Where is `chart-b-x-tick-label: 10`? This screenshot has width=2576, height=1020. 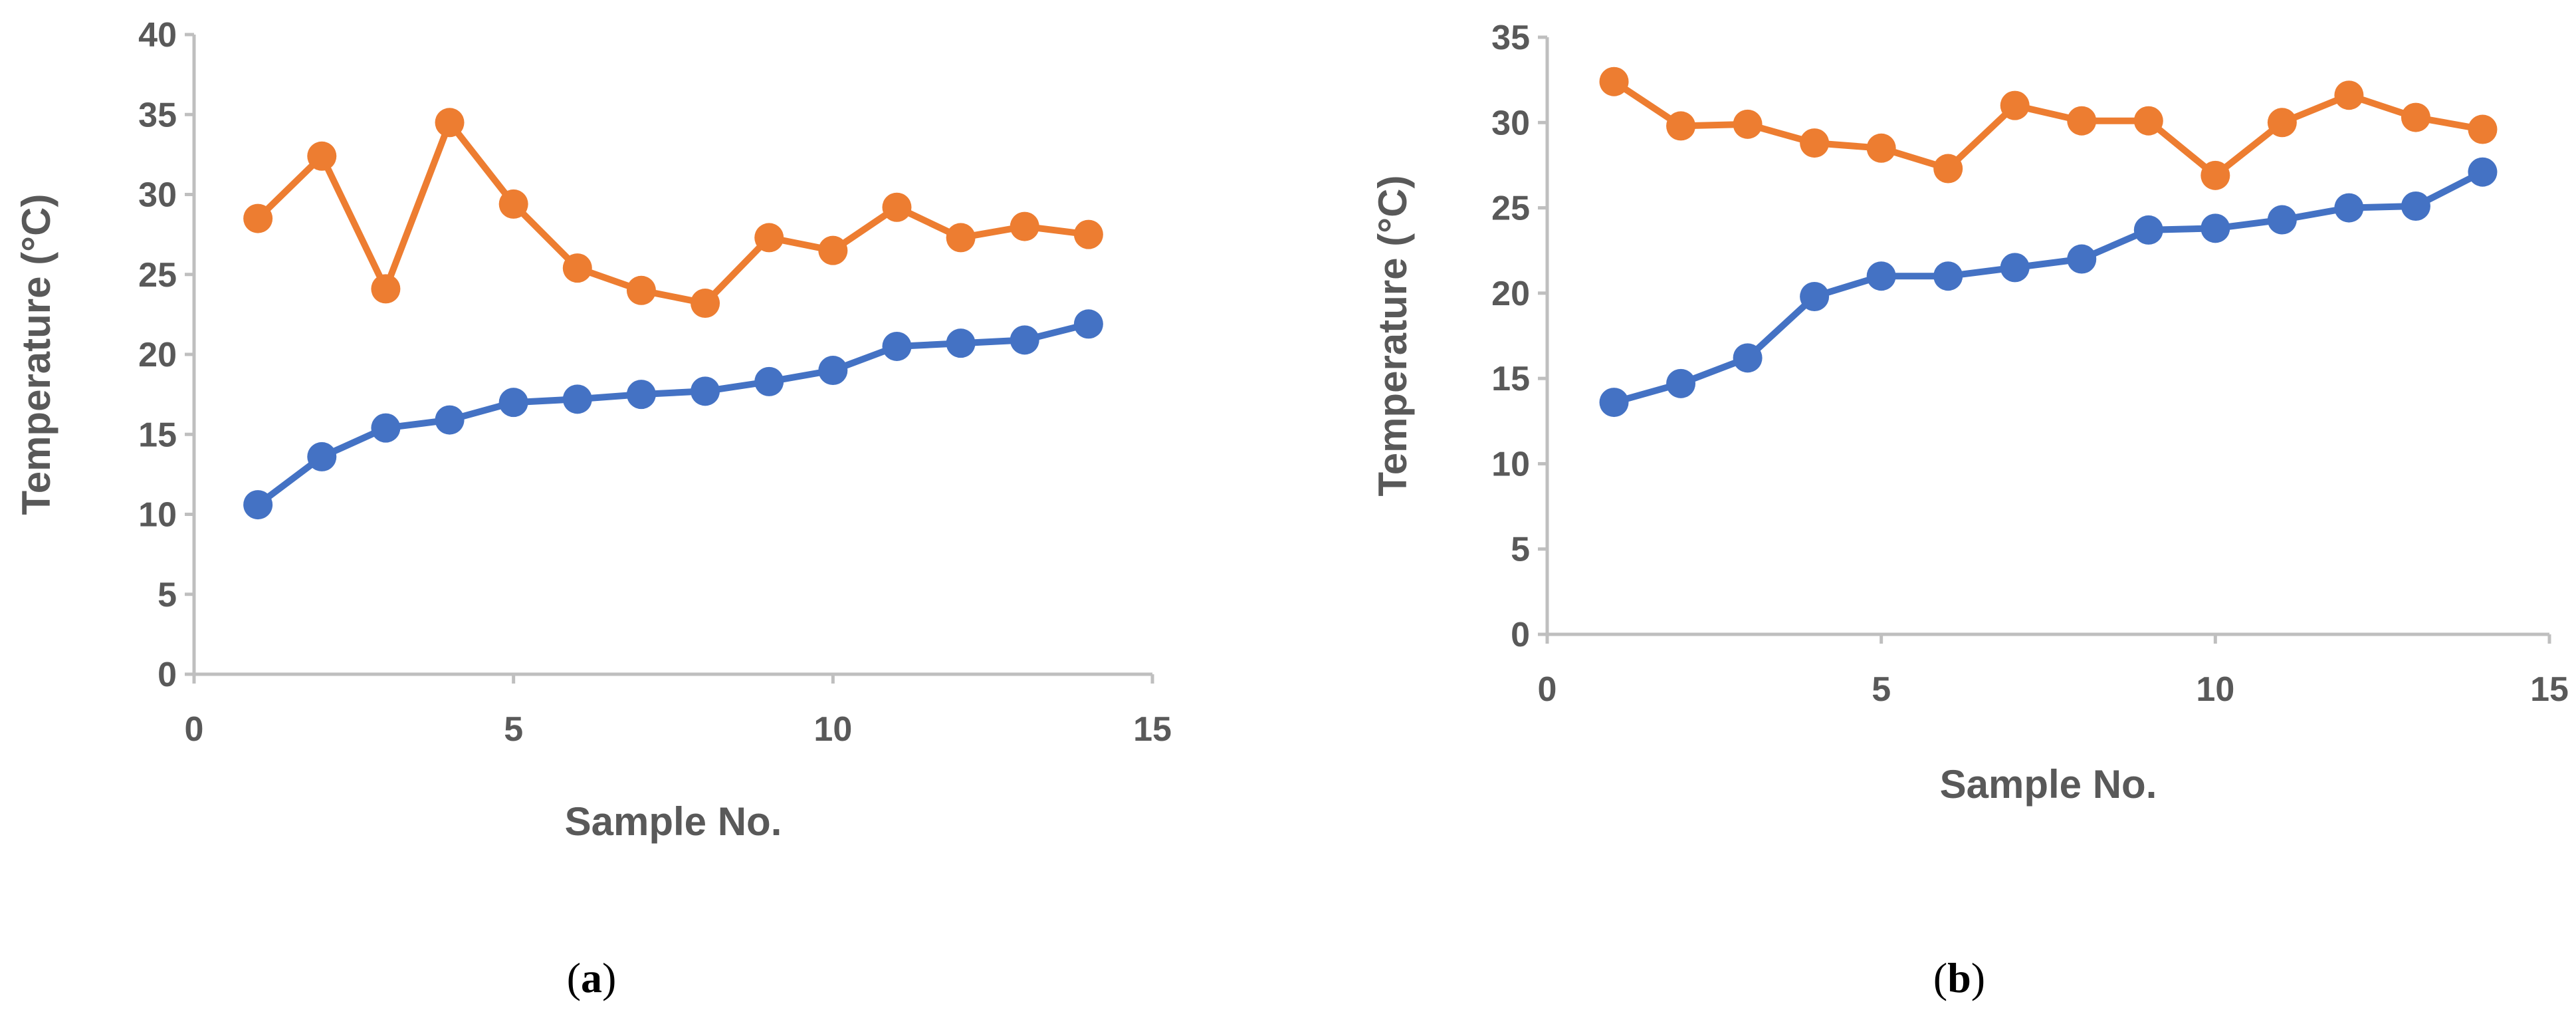
chart-b-x-tick-label: 10 is located at coordinates (2215, 690).